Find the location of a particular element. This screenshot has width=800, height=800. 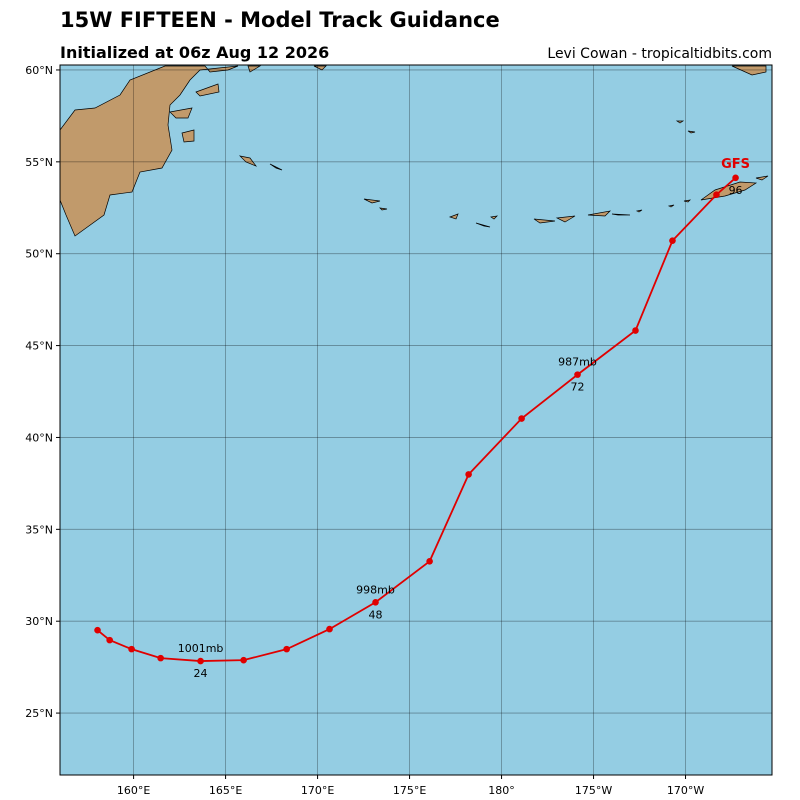

hour-label: 48 is located at coordinates (376, 614).